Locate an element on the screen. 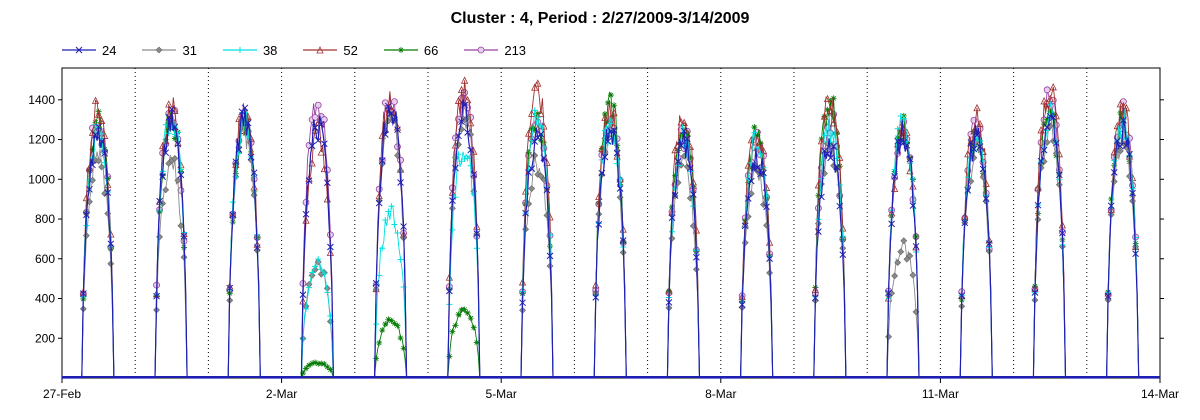 Image resolution: width=1200 pixels, height=420 pixels. legend-label: 213 is located at coordinates (515, 50).